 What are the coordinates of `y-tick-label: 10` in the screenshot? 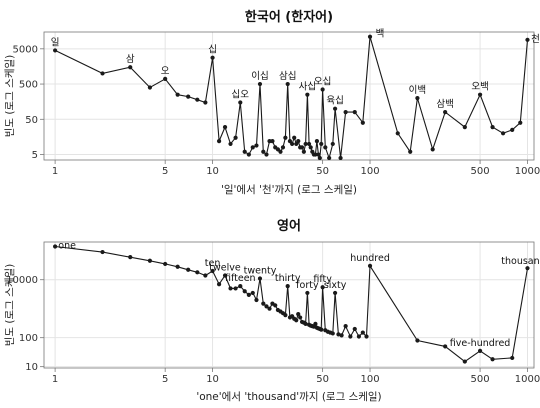 It's located at (31, 367).